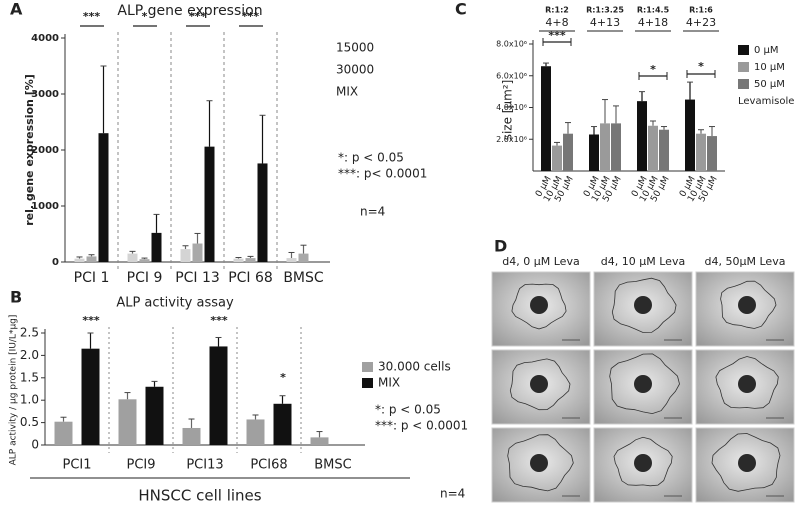 The height and width of the screenshot is (508, 800). I want to click on group-ratio: R:1:3.25, so click(605, 10).